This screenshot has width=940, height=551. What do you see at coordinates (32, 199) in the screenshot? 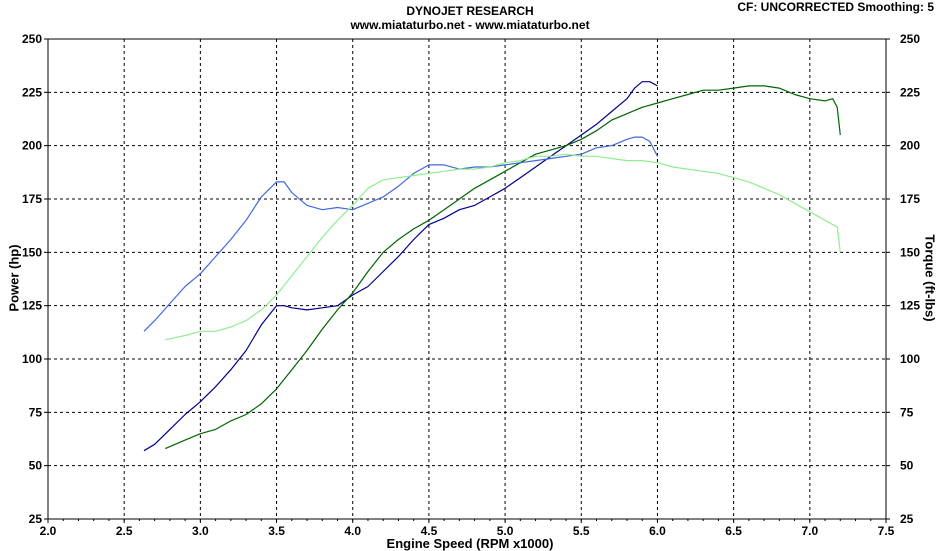
I see `y-tick-label-left: 175` at bounding box center [32, 199].